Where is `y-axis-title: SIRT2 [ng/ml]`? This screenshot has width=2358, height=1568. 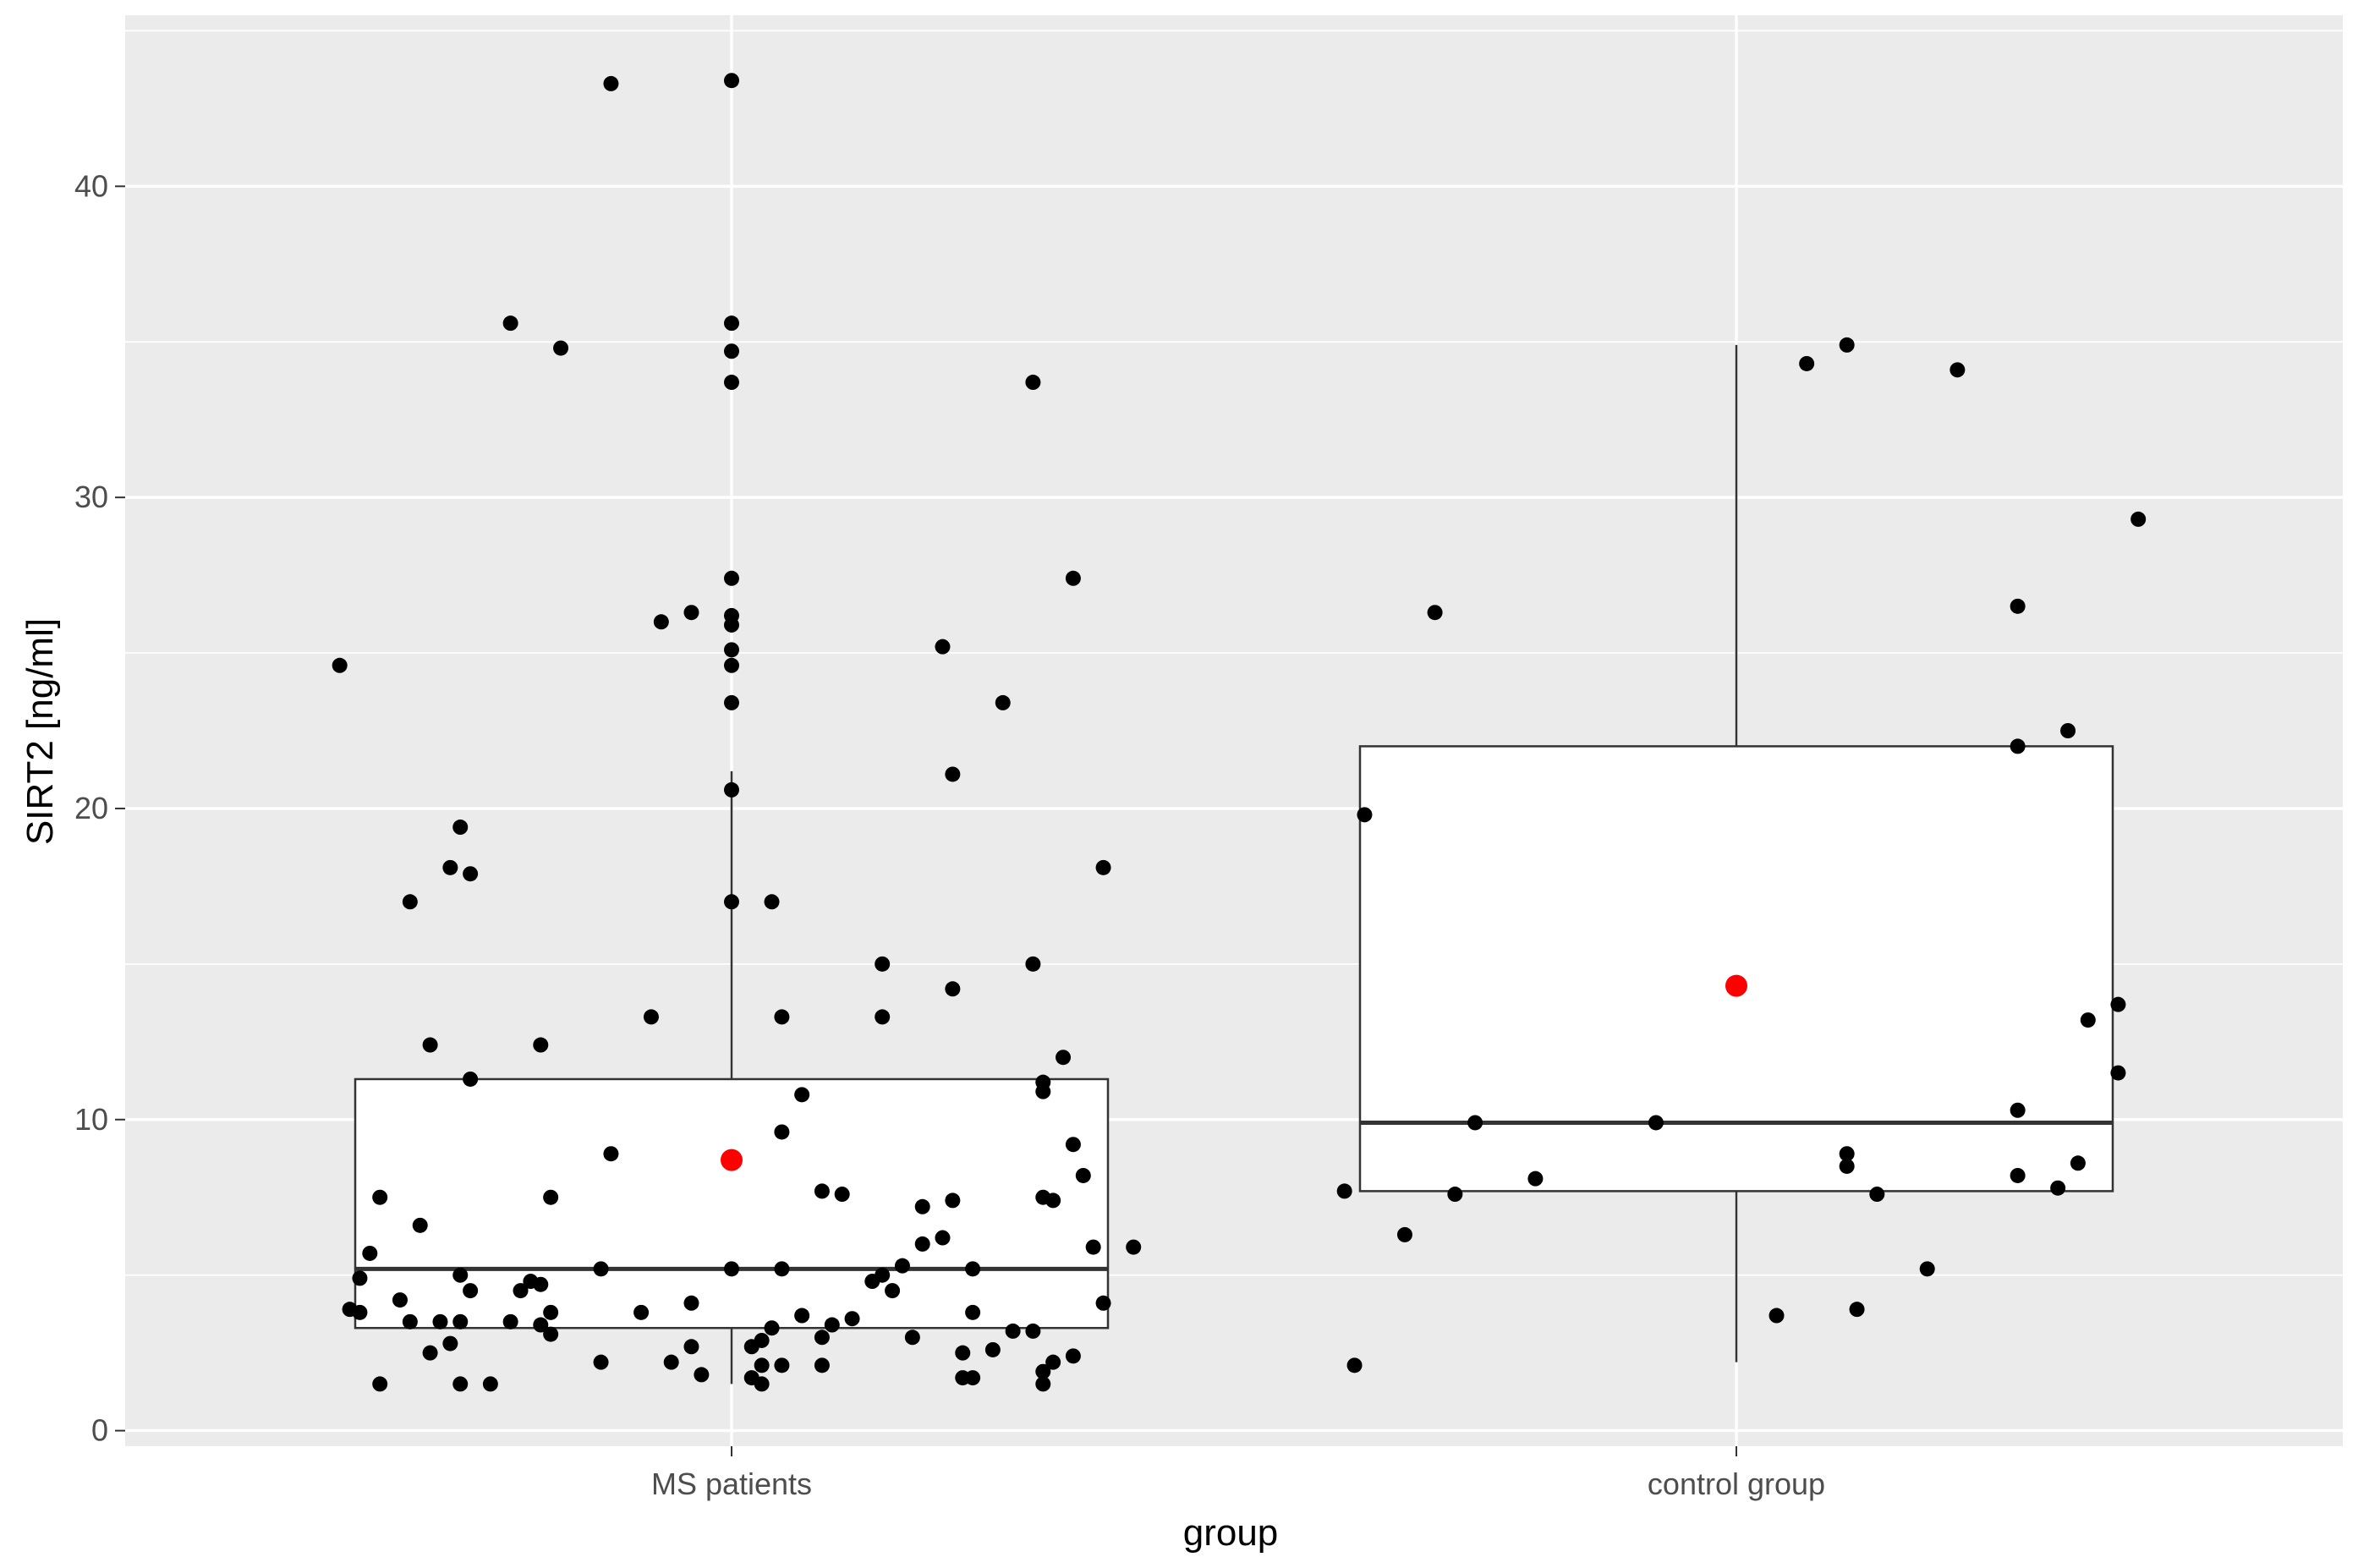
y-axis-title: SIRT2 [ng/ml] is located at coordinates (40, 731).